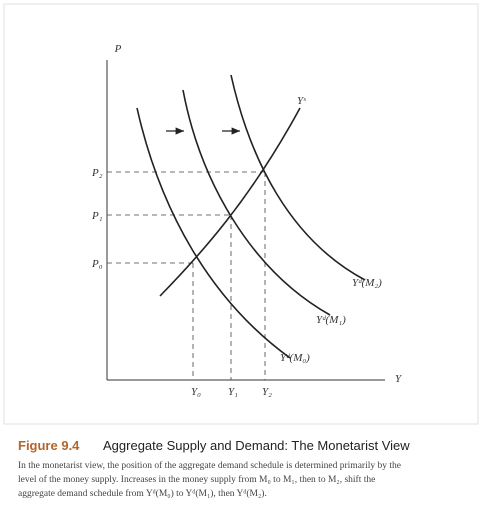  What do you see at coordinates (49, 445) in the screenshot?
I see `figure-number: Figure 9.4` at bounding box center [49, 445].